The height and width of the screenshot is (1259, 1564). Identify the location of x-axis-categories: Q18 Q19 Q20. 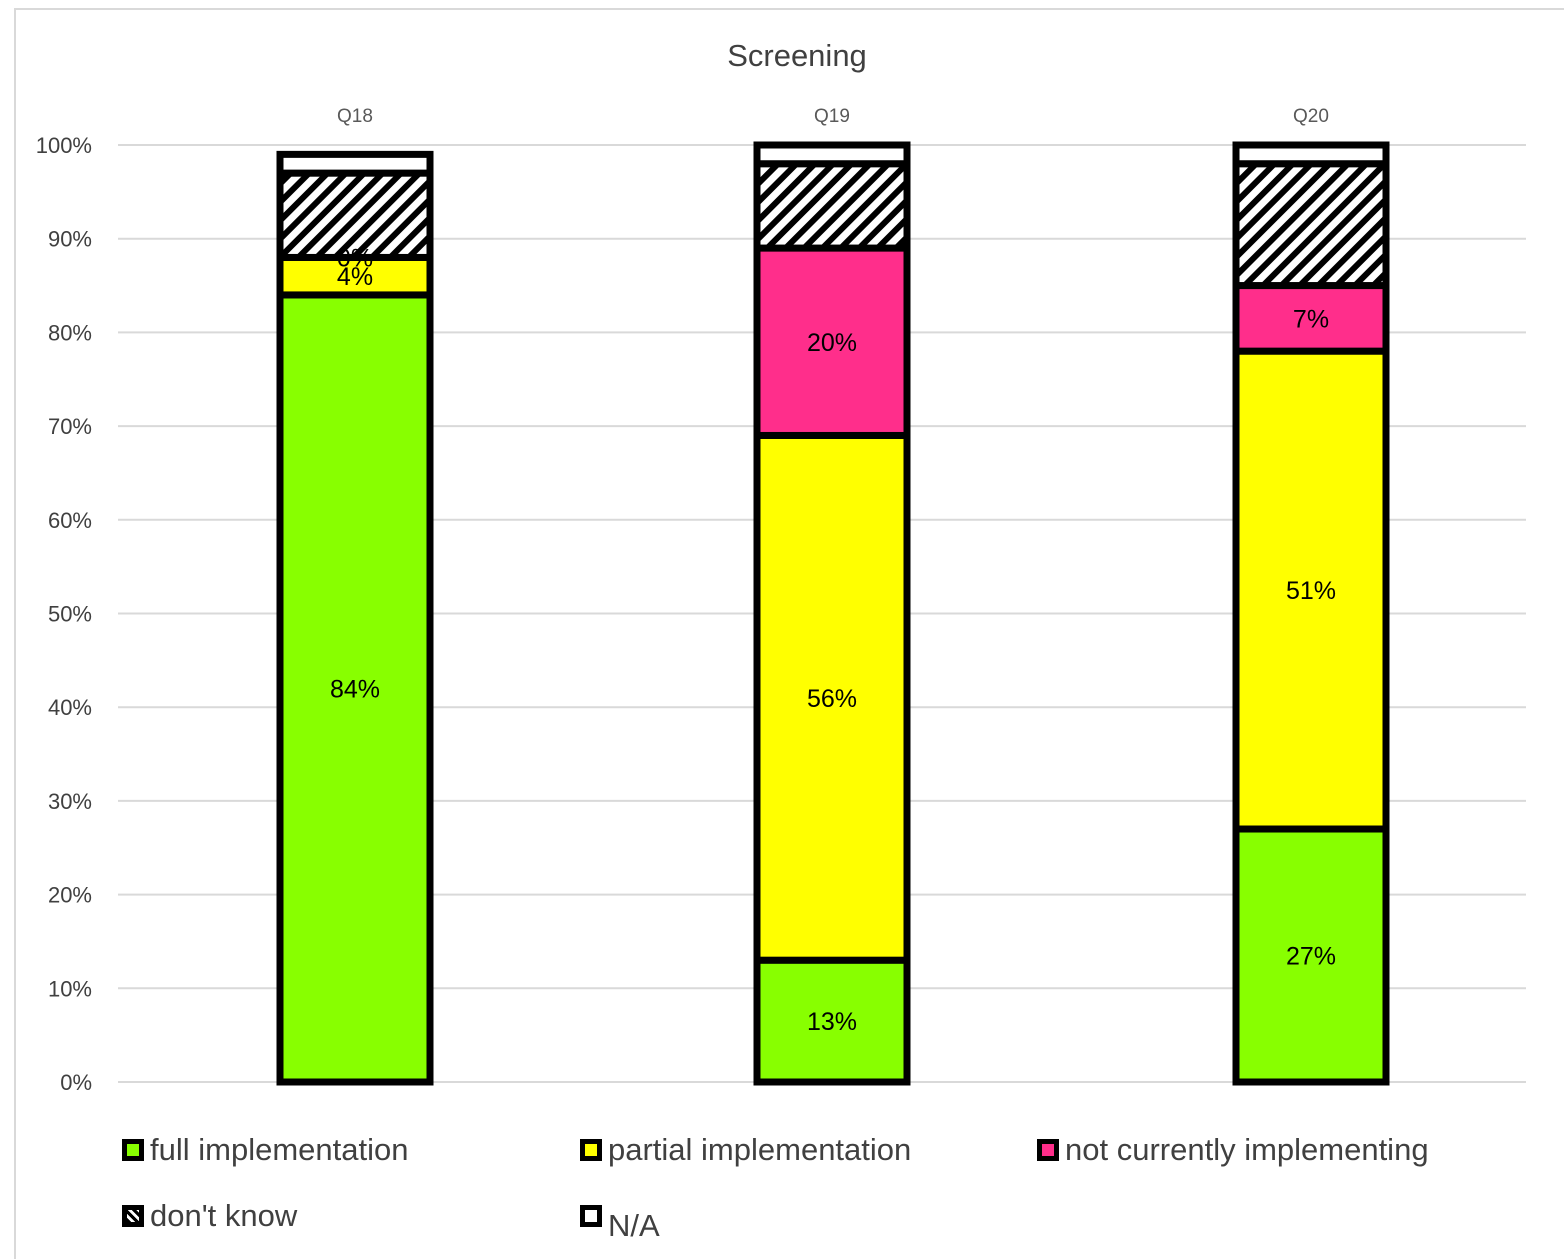
(833, 116).